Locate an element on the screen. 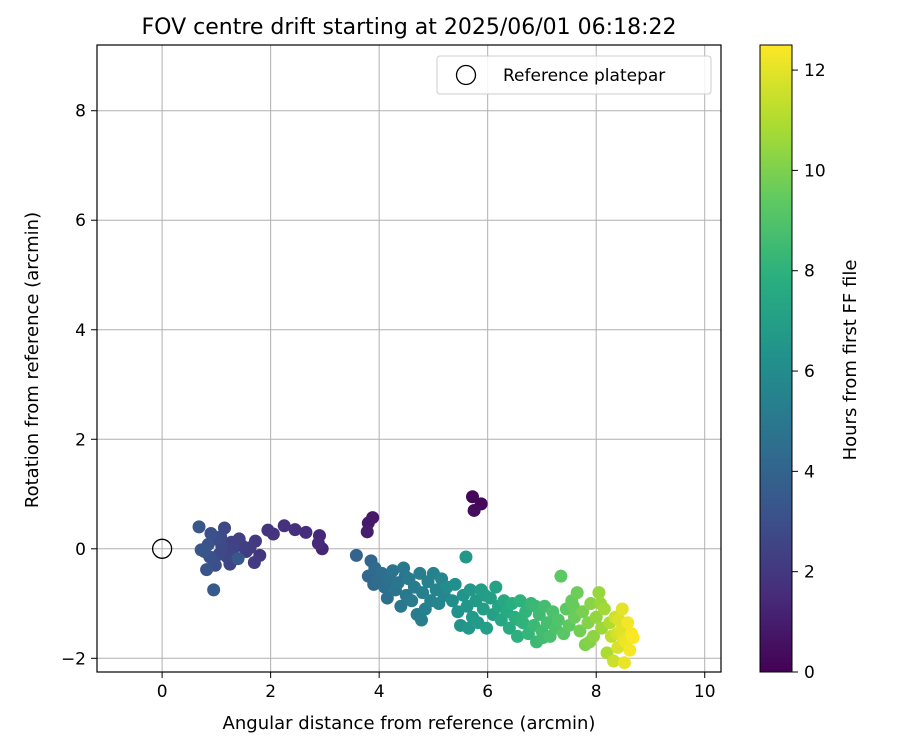 Image resolution: width=900 pixels, height=754 pixels. colorbar-ticks: 0 2 4 6 8 10 12 is located at coordinates (809, 372).